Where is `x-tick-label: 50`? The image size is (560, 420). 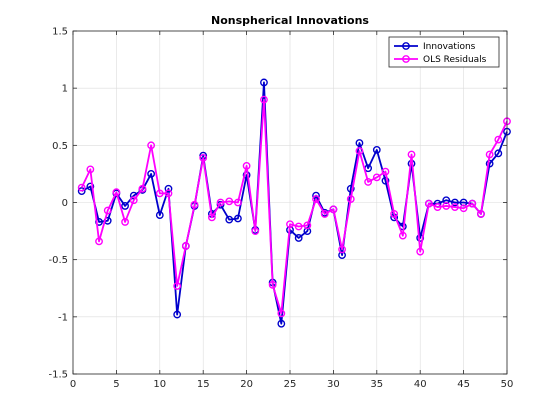 x-tick-label: 50 is located at coordinates (507, 384).